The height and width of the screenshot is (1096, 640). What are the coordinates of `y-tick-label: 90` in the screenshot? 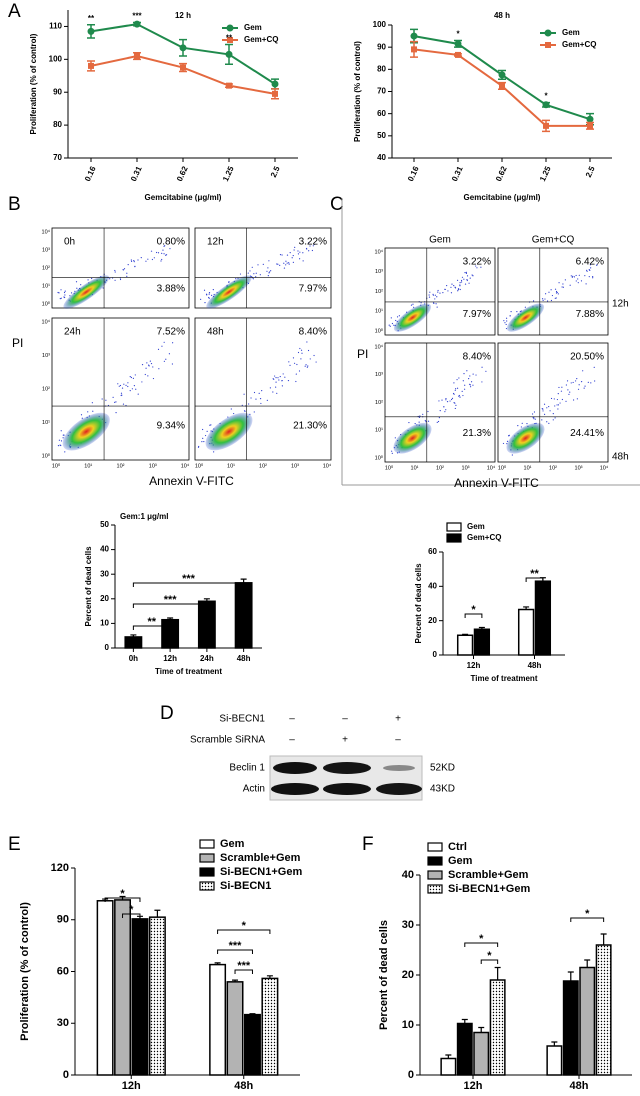 It's located at (57, 91).